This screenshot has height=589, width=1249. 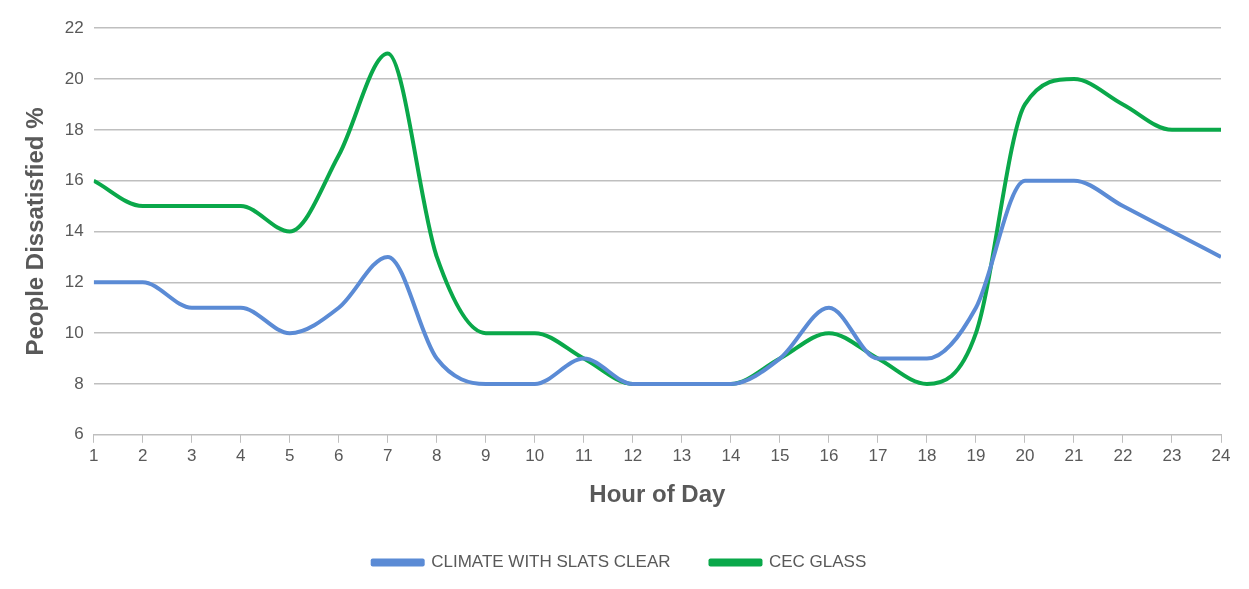 I want to click on y-tick-label: 6, so click(x=79, y=434).